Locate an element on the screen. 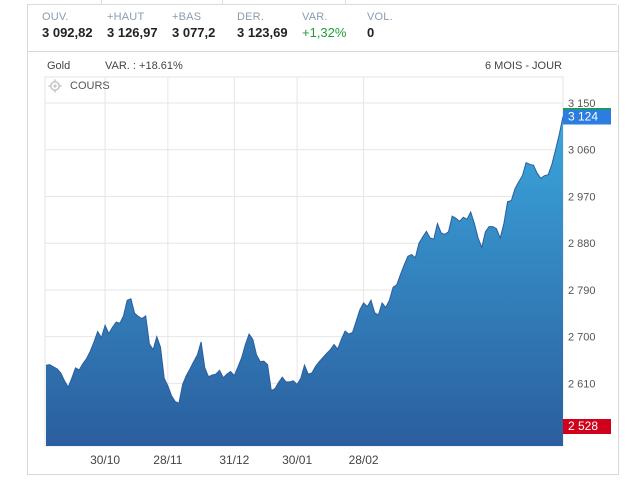 This screenshot has width=627, height=481. stat-open-value: 3 092,82 is located at coordinates (67, 32).